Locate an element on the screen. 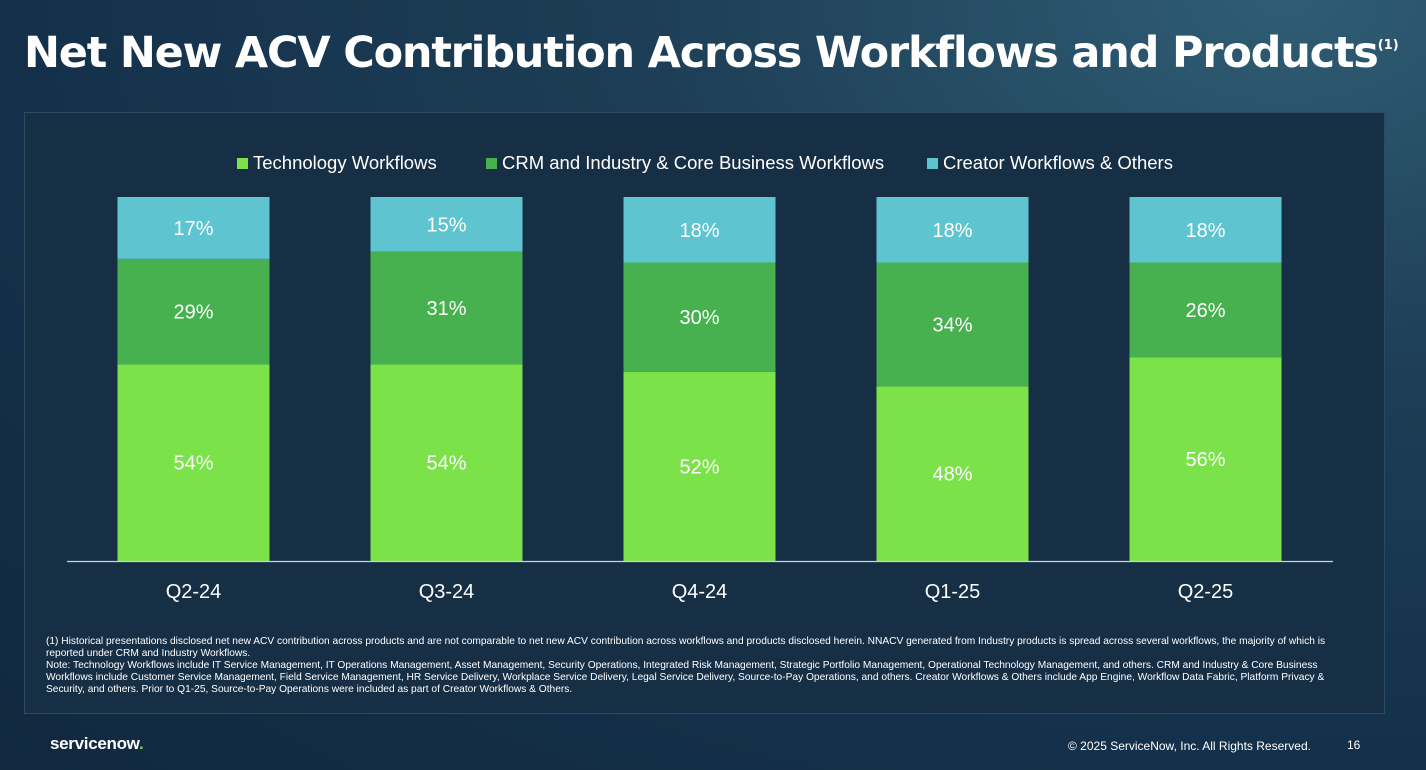 The width and height of the screenshot is (1426, 770). x-tick-label-q4-24: Q4-24 is located at coordinates (700, 592).